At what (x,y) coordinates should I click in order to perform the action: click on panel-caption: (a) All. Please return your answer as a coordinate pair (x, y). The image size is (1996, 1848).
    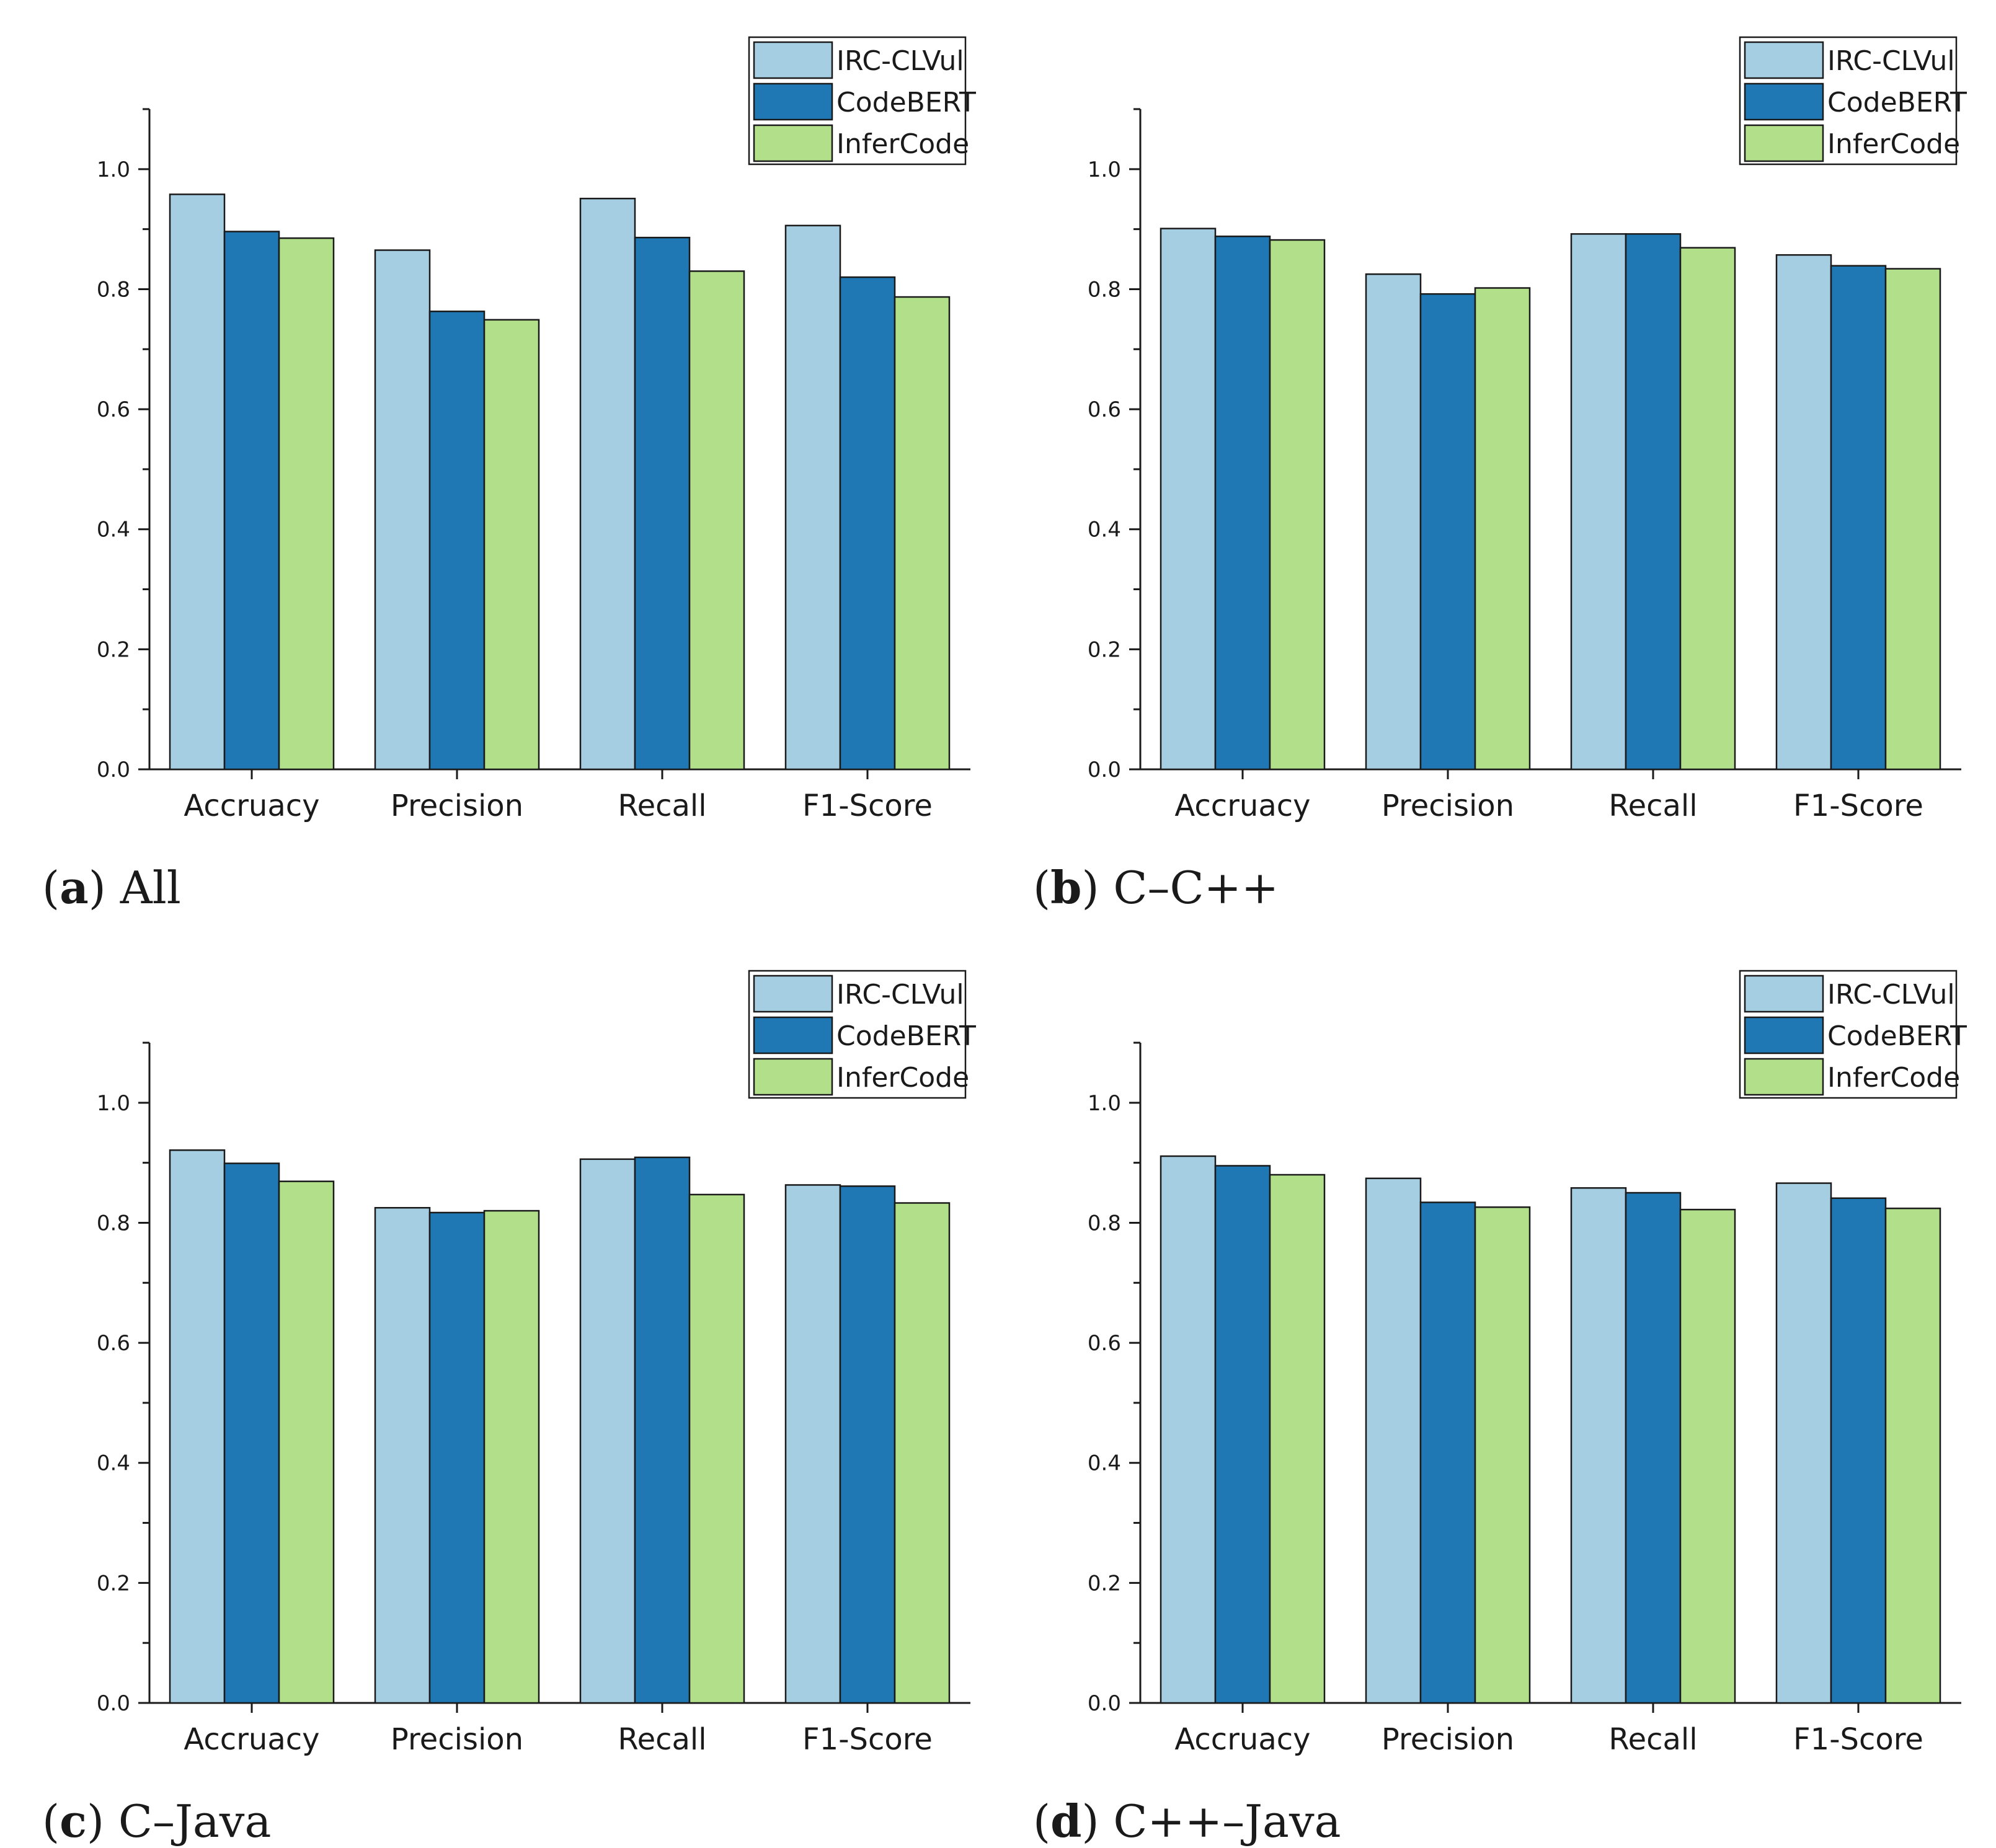
    Looking at the image, I should click on (111, 888).